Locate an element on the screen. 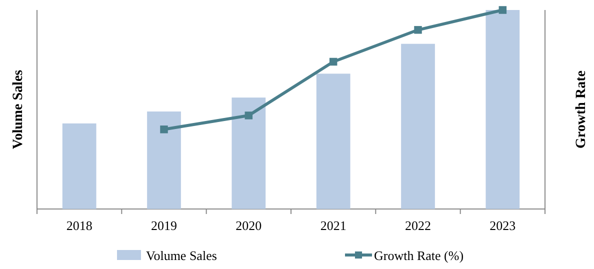 The image size is (594, 269). x-tick-label: 2020 is located at coordinates (249, 226).